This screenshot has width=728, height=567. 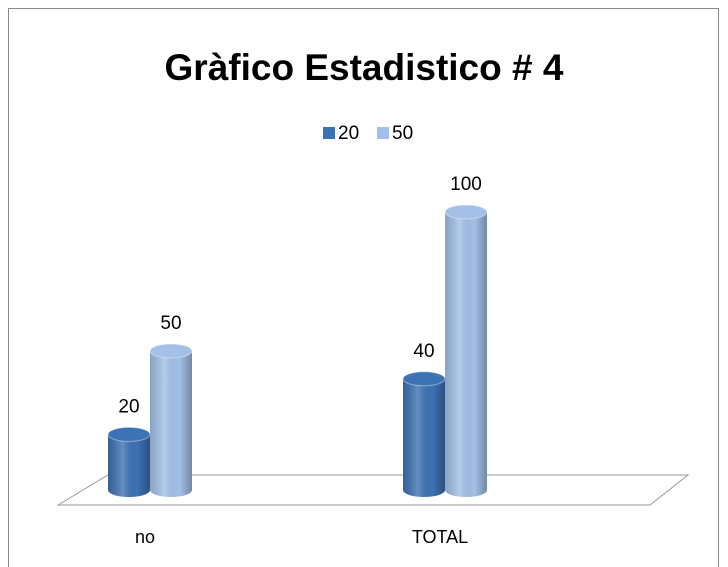 What do you see at coordinates (145, 537) in the screenshot?
I see `x-tick-label: no` at bounding box center [145, 537].